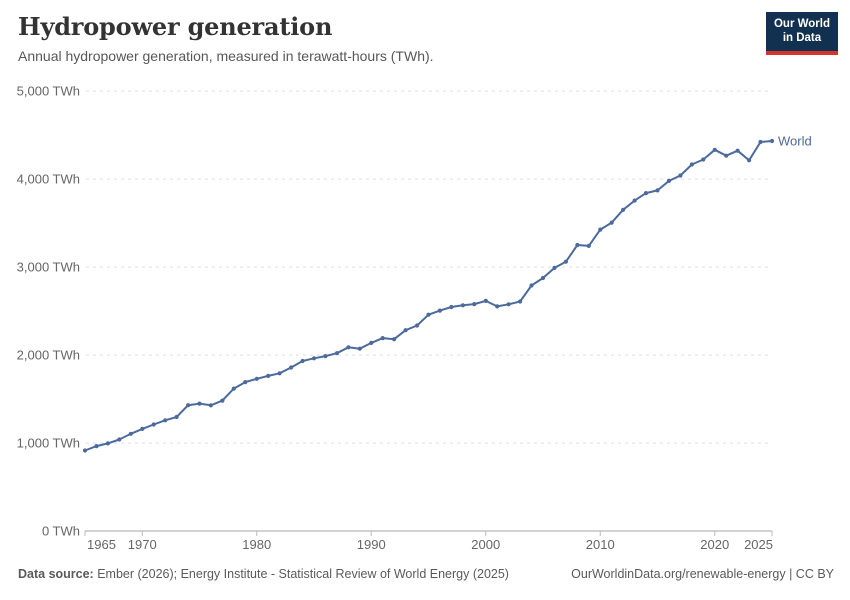 The image size is (850, 600). Describe the element at coordinates (142, 544) in the screenshot. I see `x-tick-label: 1970` at that location.